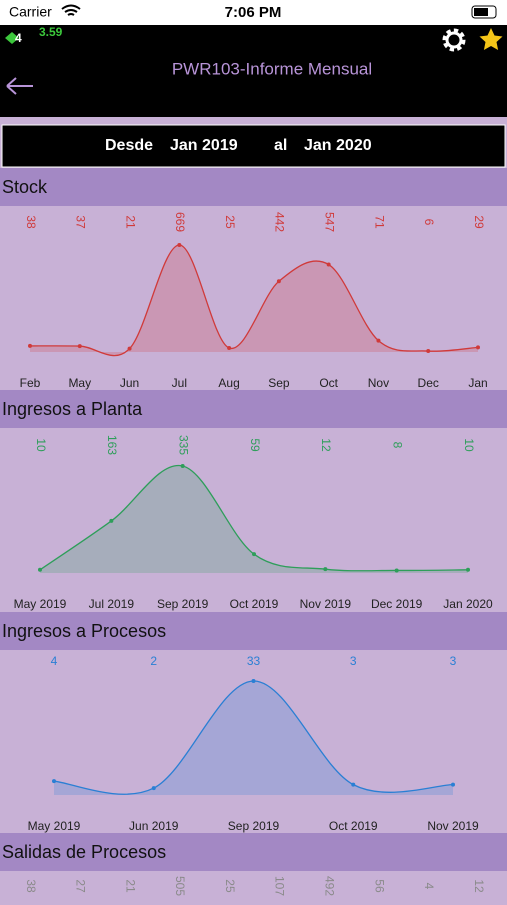 The height and width of the screenshot is (905, 507). What do you see at coordinates (84, 852) in the screenshot?
I see `section-title: Salidas de Procesos` at bounding box center [84, 852].